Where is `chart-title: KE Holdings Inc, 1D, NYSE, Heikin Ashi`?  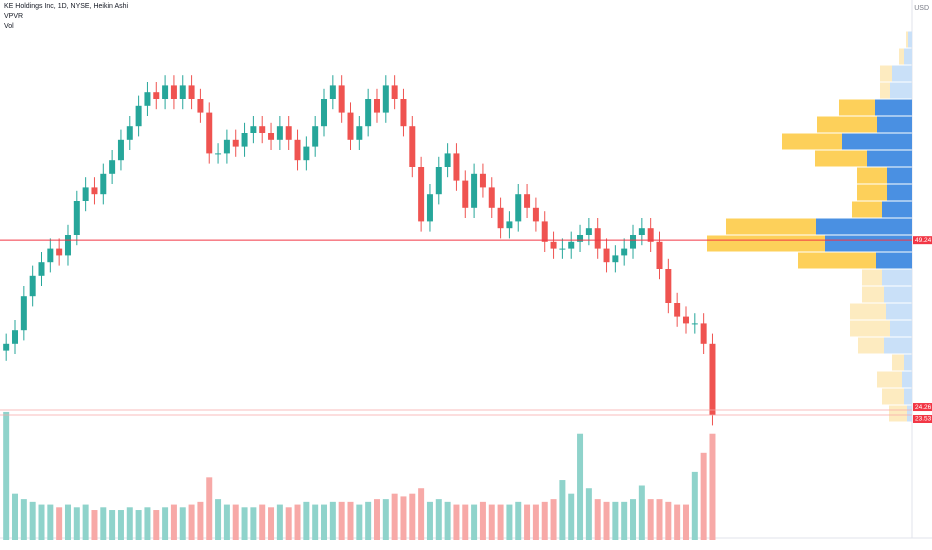 chart-title: KE Holdings Inc, 1D, NYSE, Heikin Ashi is located at coordinates (66, 6).